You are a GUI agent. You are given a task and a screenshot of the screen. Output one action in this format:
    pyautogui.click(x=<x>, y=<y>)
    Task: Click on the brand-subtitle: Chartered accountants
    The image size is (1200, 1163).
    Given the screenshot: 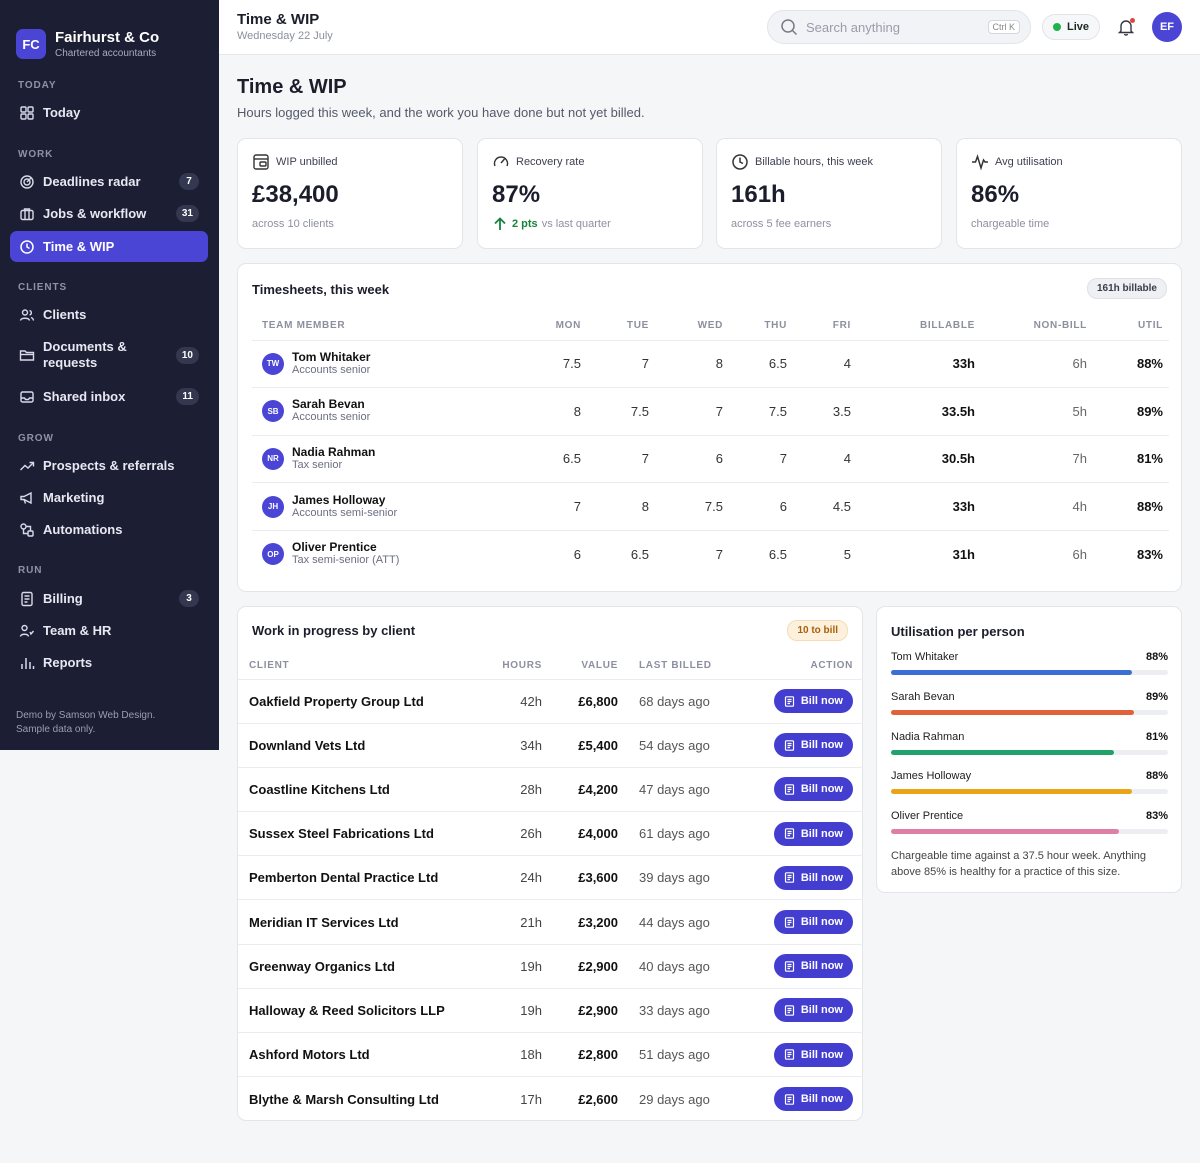 What is the action you would take?
    pyautogui.click(x=106, y=53)
    